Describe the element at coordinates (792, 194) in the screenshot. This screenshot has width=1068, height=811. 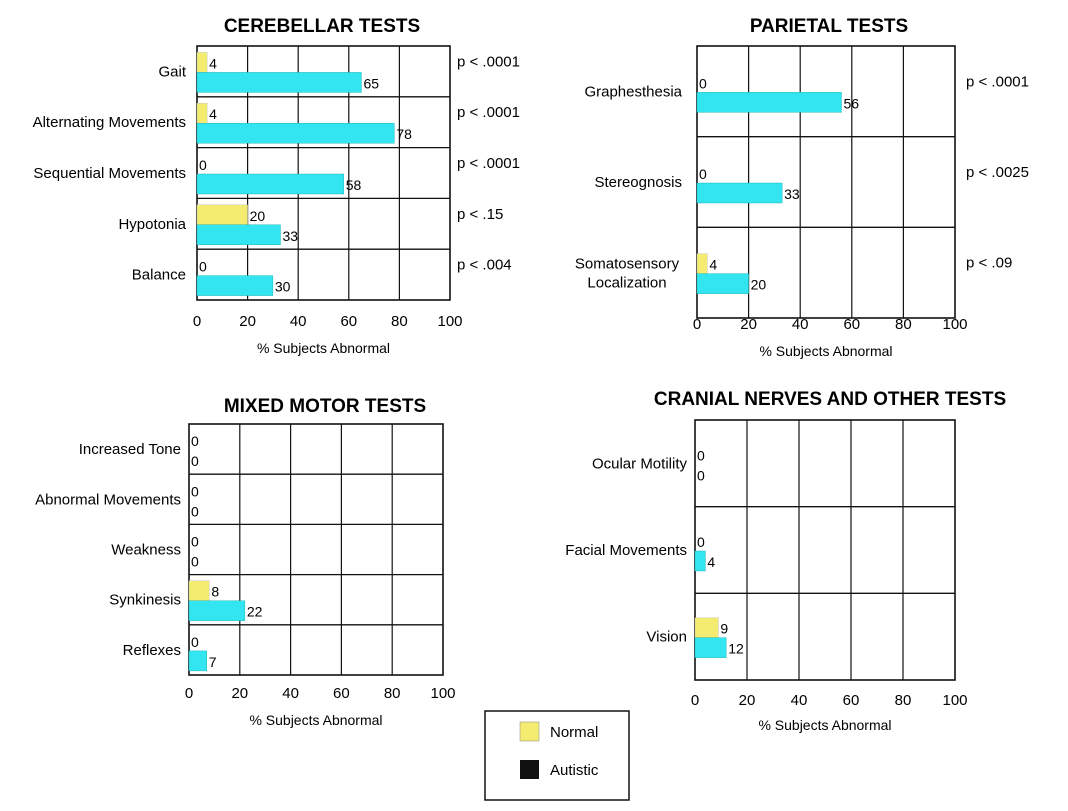
I see `data-label-autistic: 33` at that location.